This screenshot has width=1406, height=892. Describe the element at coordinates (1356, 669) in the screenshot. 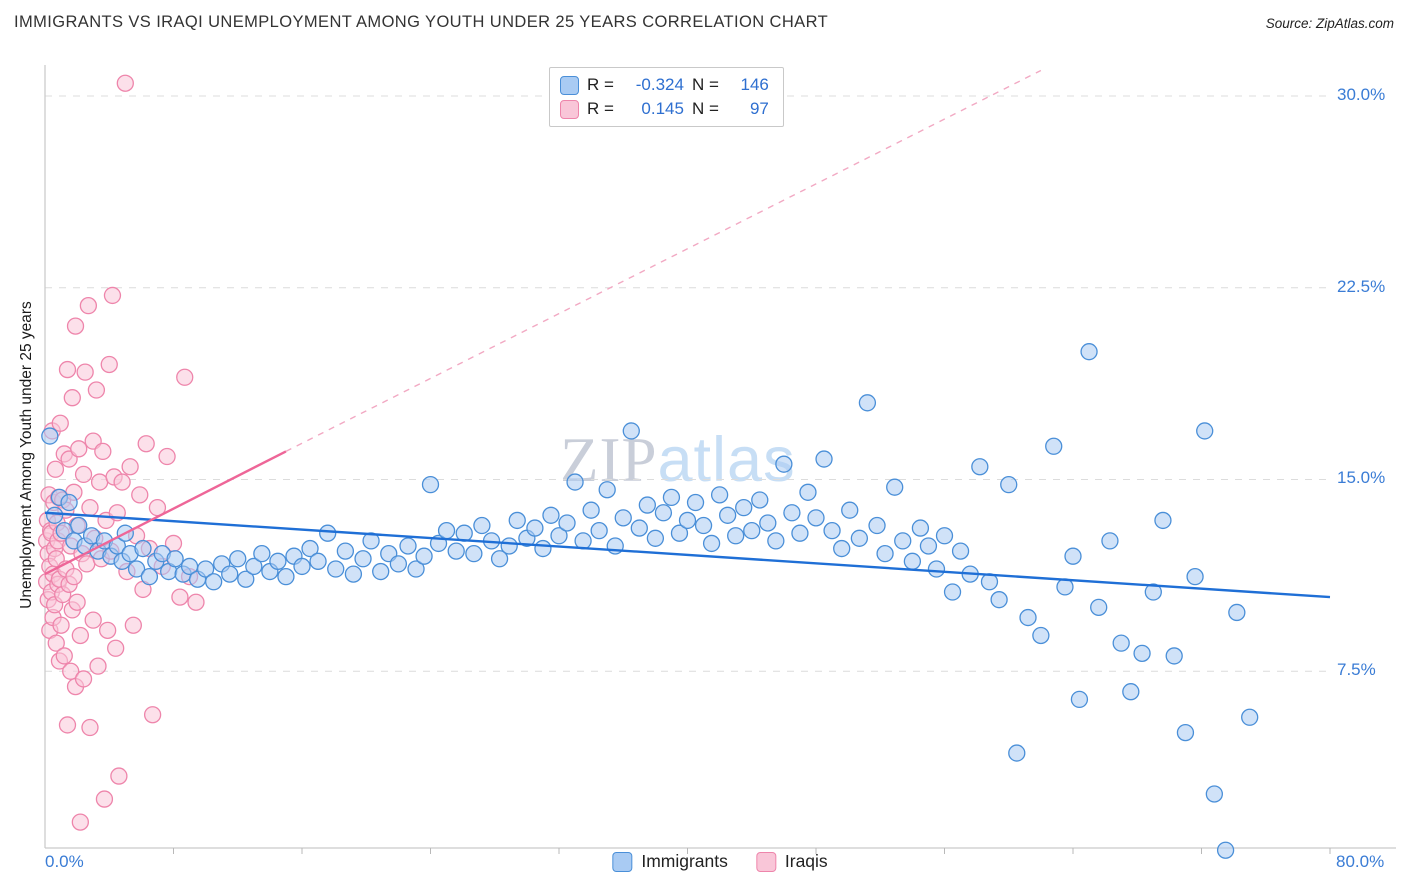

I see `y-tick-7-5: 7.5%` at that location.